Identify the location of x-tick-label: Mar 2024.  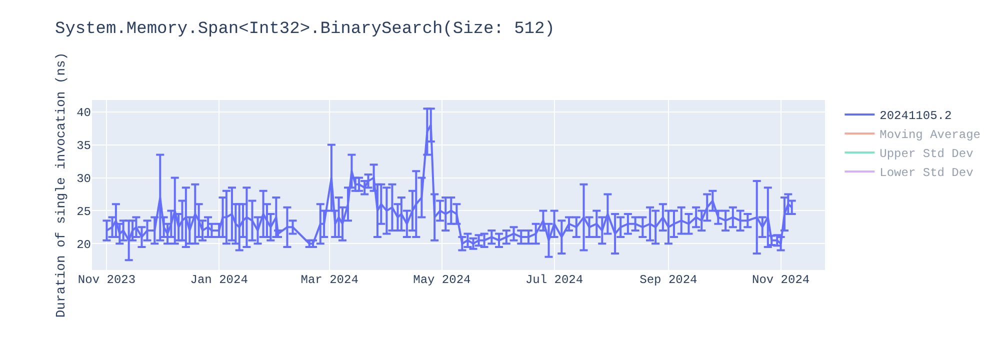
(329, 280).